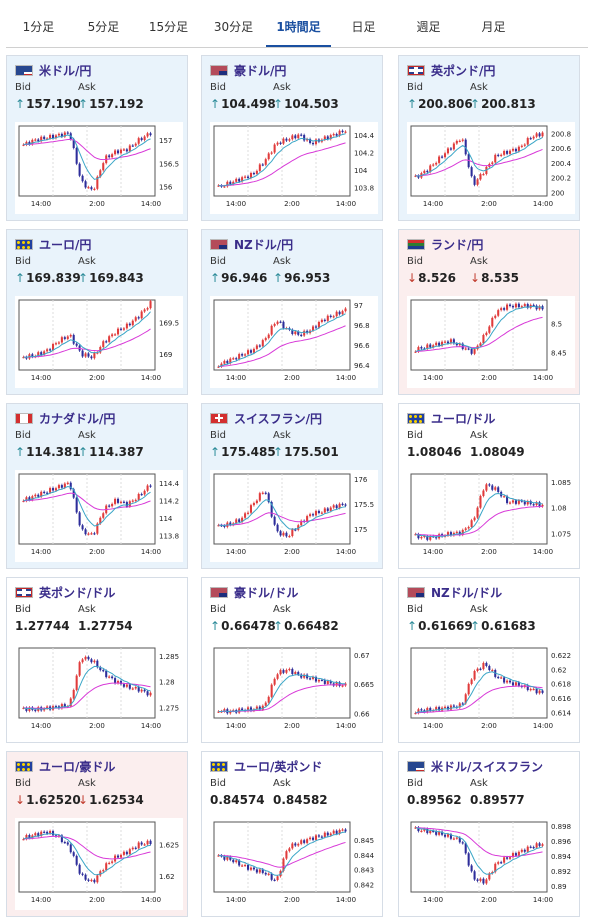 This screenshot has width=592, height=918. What do you see at coordinates (65, 244) in the screenshot?
I see `pair-name: ユーロ/円` at bounding box center [65, 244].